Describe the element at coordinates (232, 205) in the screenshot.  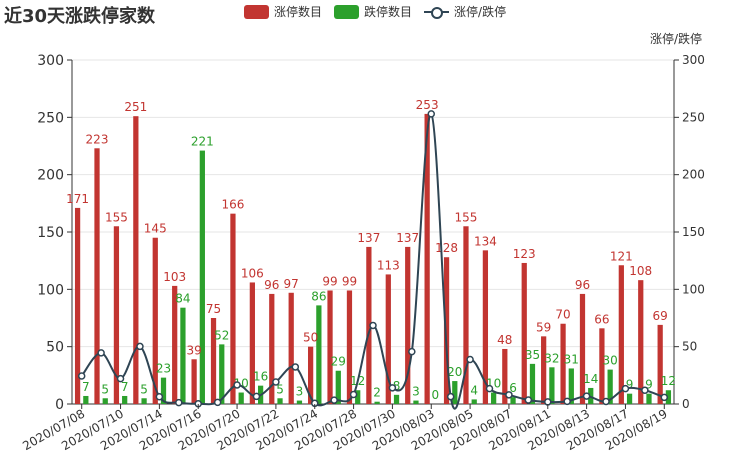
I see `data-label-limit-up: 166` at that location.